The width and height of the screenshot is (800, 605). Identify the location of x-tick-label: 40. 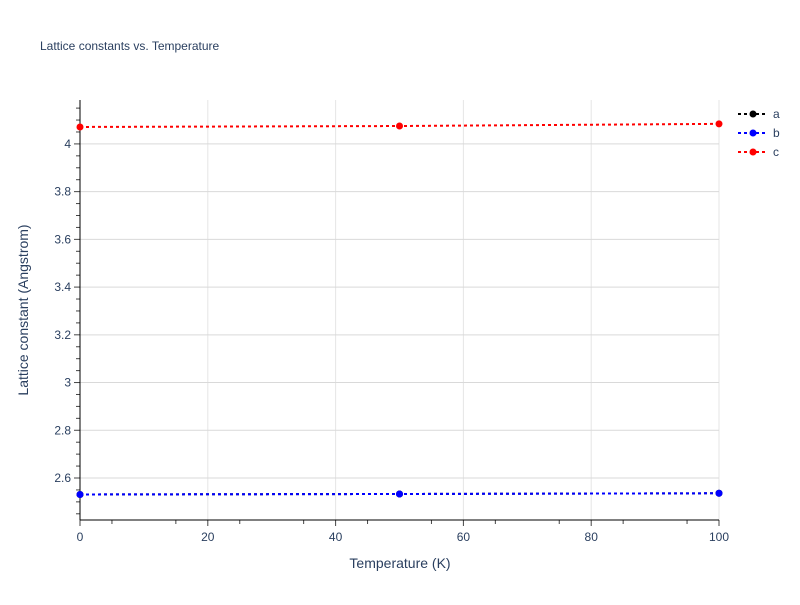
(336, 537).